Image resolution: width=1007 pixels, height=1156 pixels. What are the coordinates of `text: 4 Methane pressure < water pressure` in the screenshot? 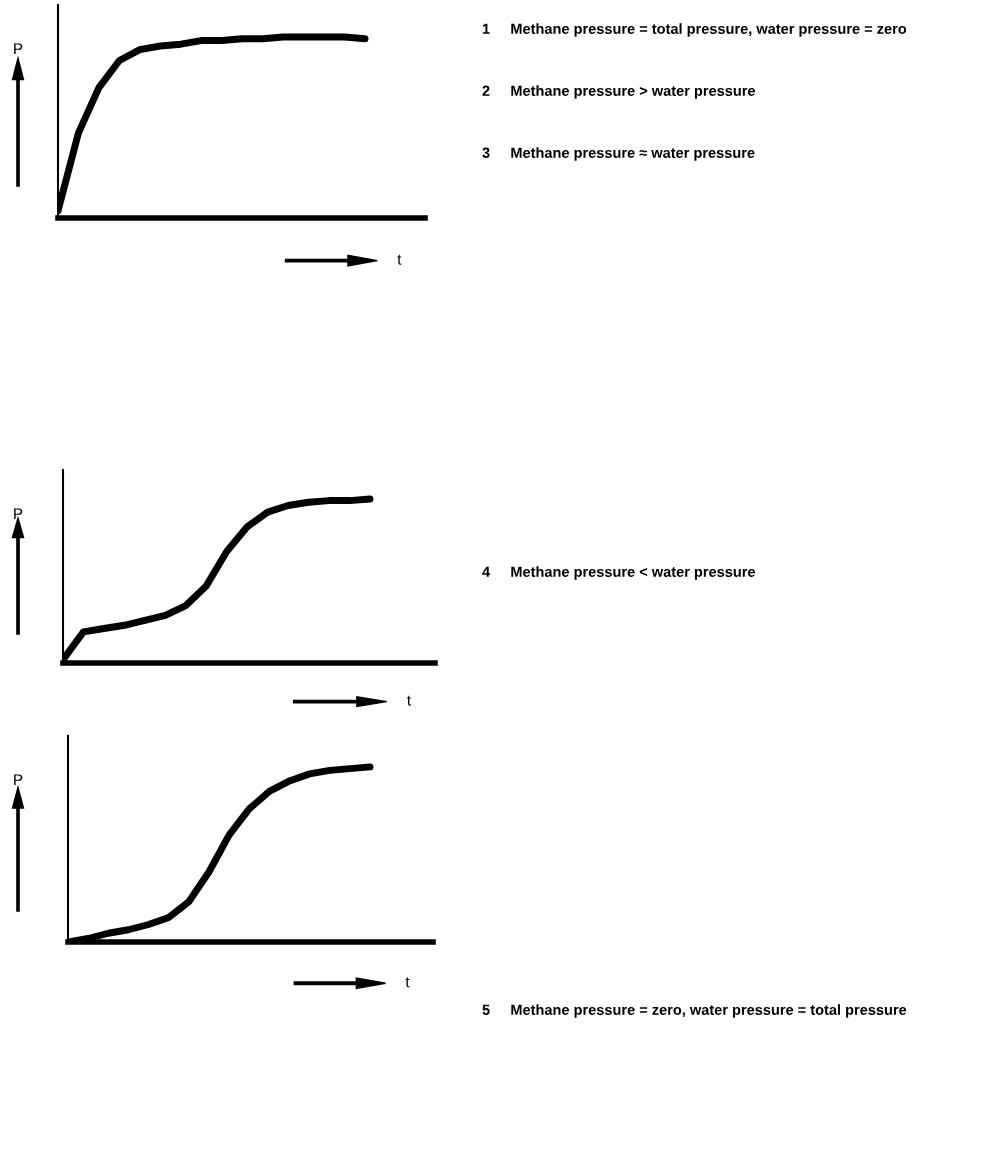 It's located at (619, 573).